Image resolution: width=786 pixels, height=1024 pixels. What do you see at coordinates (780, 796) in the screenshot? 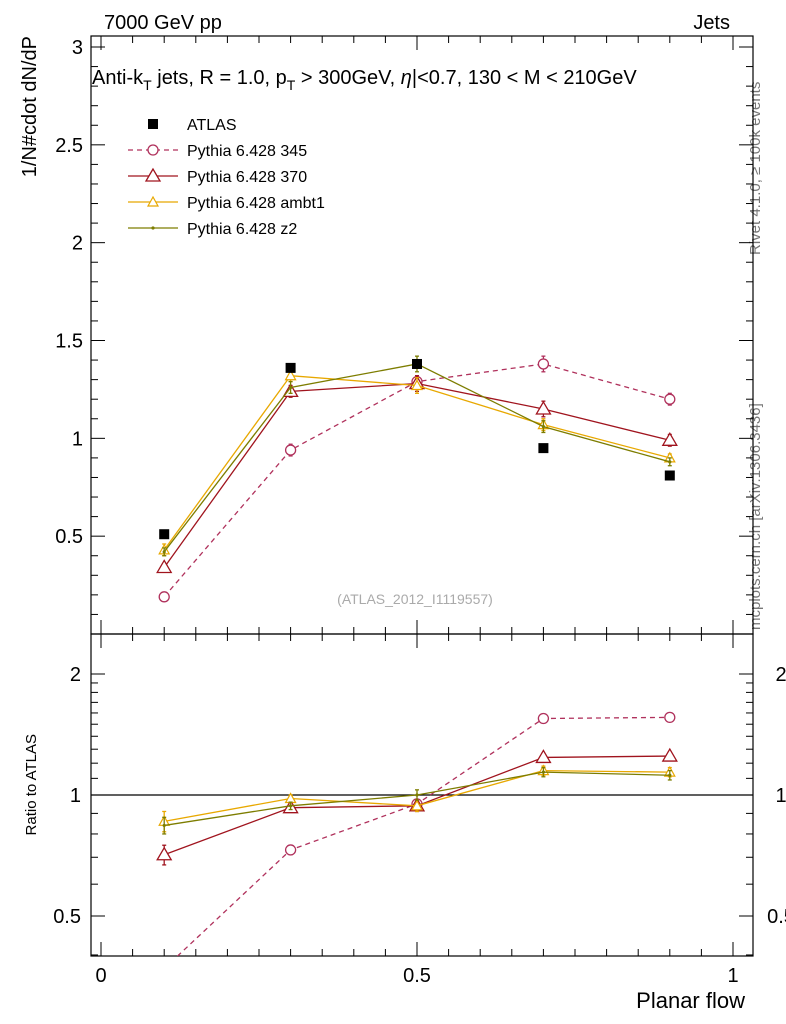
I see `ratio-y-tick-label-right: 1` at bounding box center [780, 796].